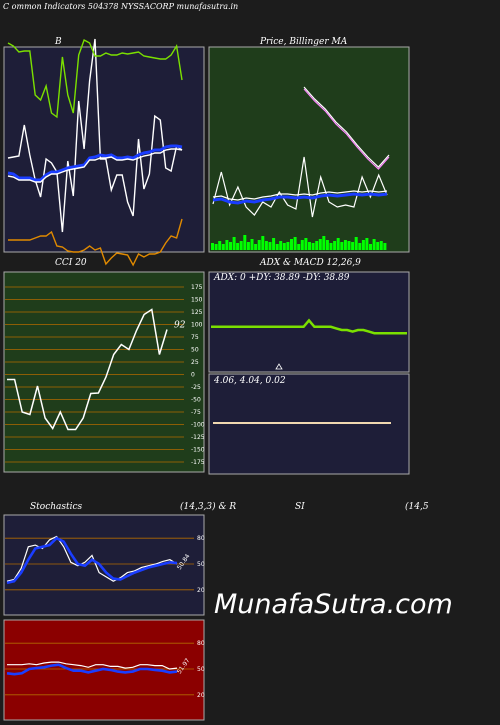  What do you see at coordinates (250, 381) in the screenshot?
I see `macd-values: 4.06, 4.04, 0.02` at bounding box center [250, 381].